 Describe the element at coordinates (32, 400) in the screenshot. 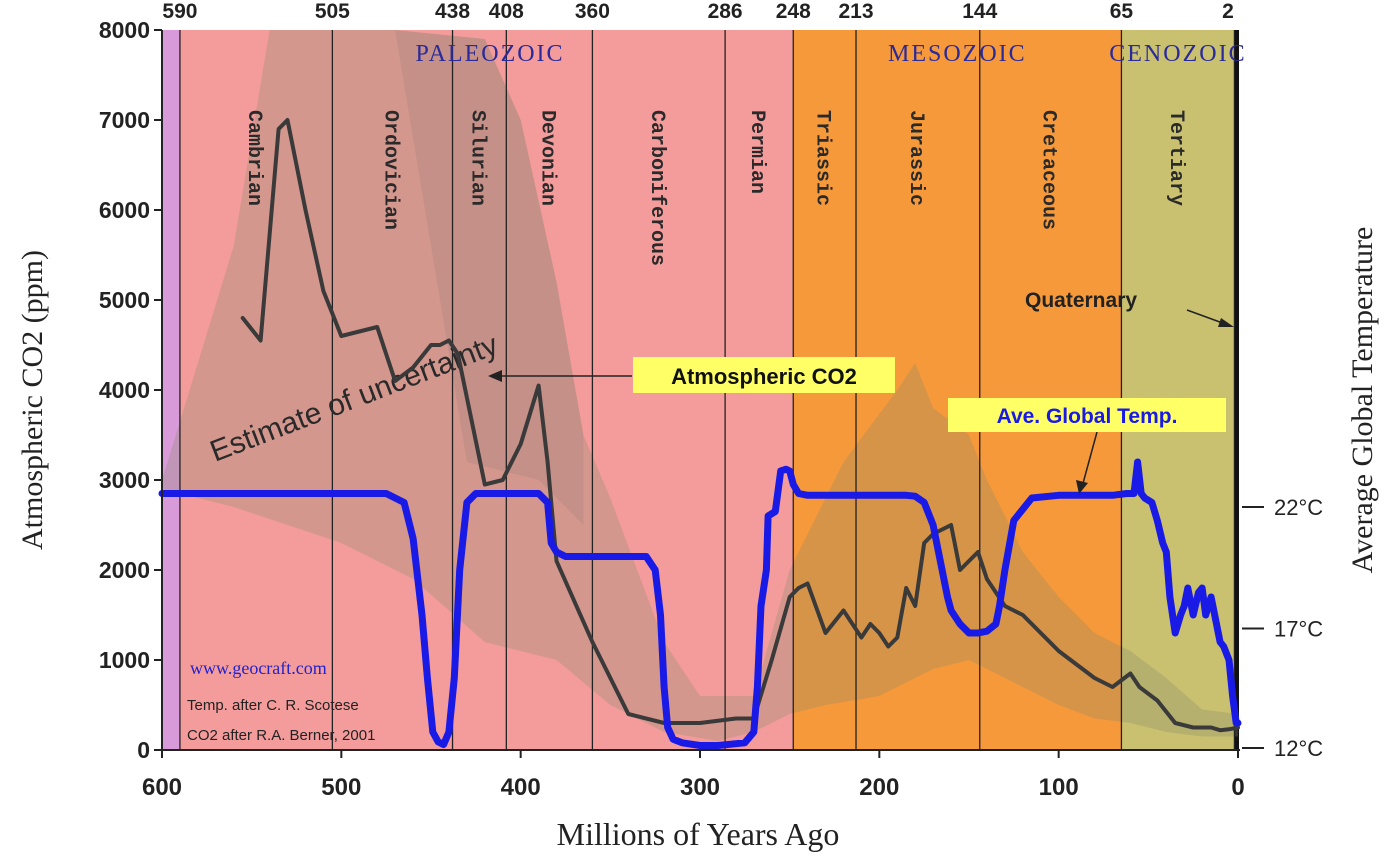

I see `y-axis-label: Atmospheric CO2 (ppm)` at that location.